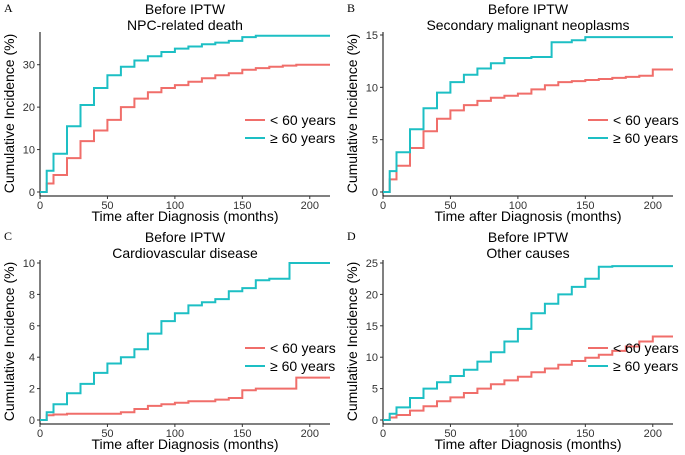  Describe the element at coordinates (32, 295) in the screenshot. I see `y-tick-label: 8` at that location.